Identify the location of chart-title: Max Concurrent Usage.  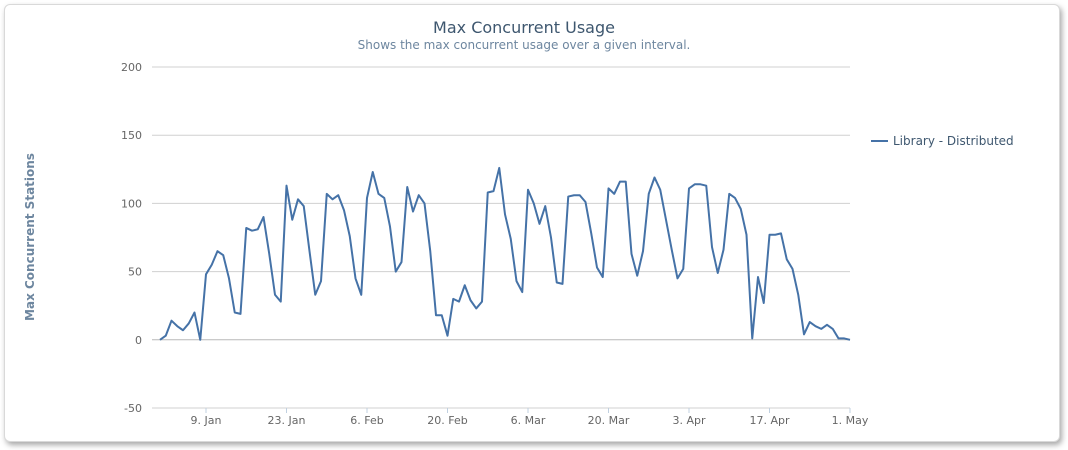
(524, 27).